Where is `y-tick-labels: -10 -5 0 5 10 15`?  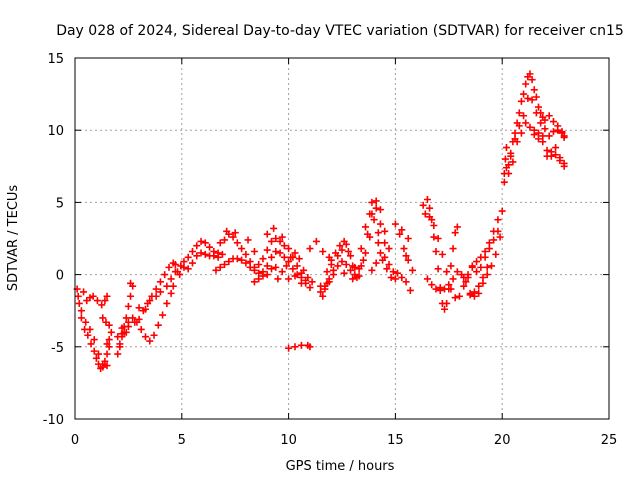
y-tick-labels: -10 -5 0 5 10 15 is located at coordinates (53, 240).